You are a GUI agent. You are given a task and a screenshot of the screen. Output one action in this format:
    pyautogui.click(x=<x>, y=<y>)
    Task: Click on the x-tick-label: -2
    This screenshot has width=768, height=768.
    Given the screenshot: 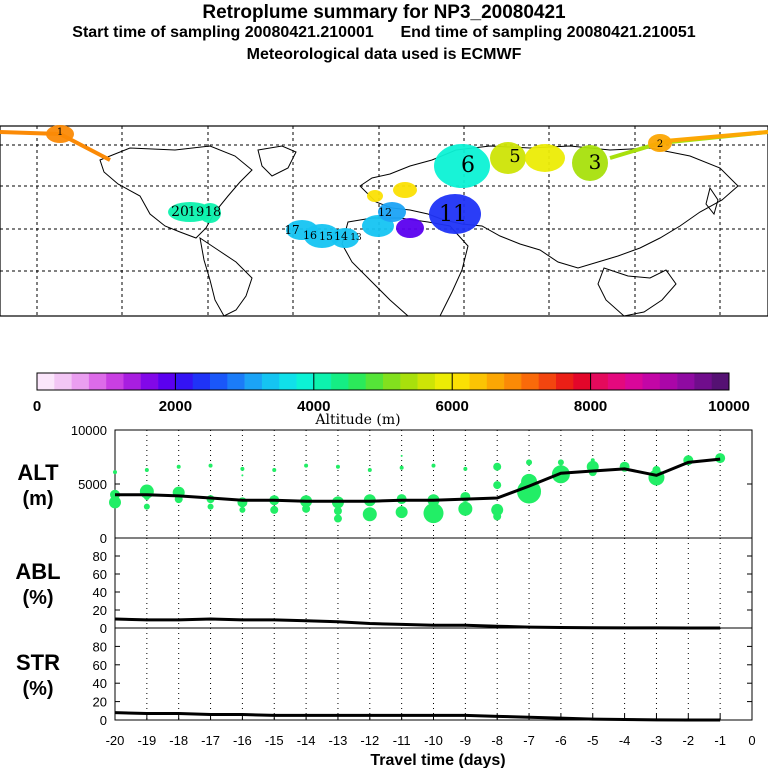 What is the action you would take?
    pyautogui.click(x=689, y=740)
    